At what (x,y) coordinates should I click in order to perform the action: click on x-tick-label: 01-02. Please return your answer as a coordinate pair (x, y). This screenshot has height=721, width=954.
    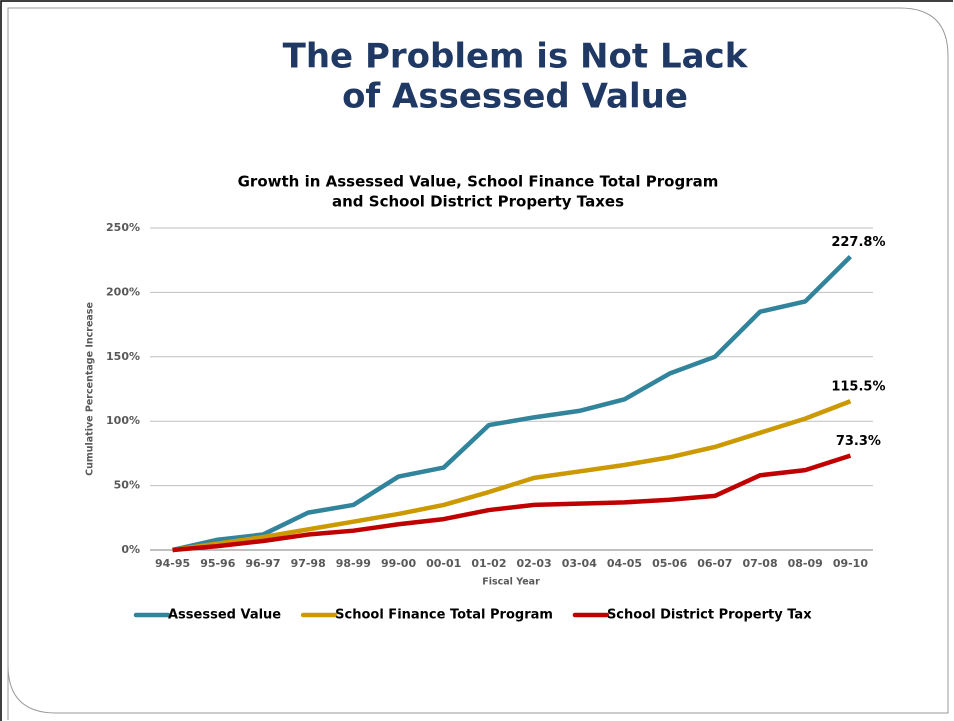
    Looking at the image, I should click on (488, 563).